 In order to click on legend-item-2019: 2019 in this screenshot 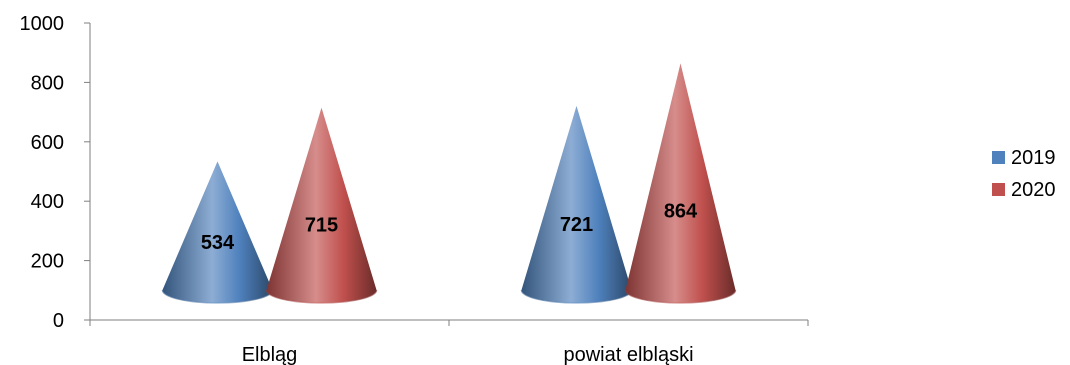, I will do `click(1024, 158)`.